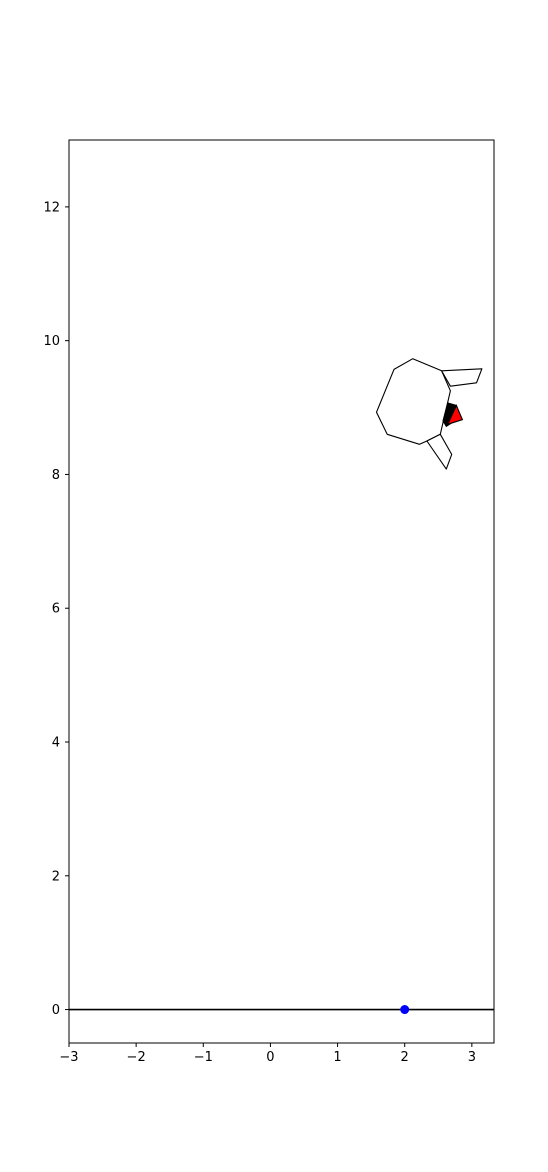  I want to click on x-tick-label: −1, so click(203, 1057).